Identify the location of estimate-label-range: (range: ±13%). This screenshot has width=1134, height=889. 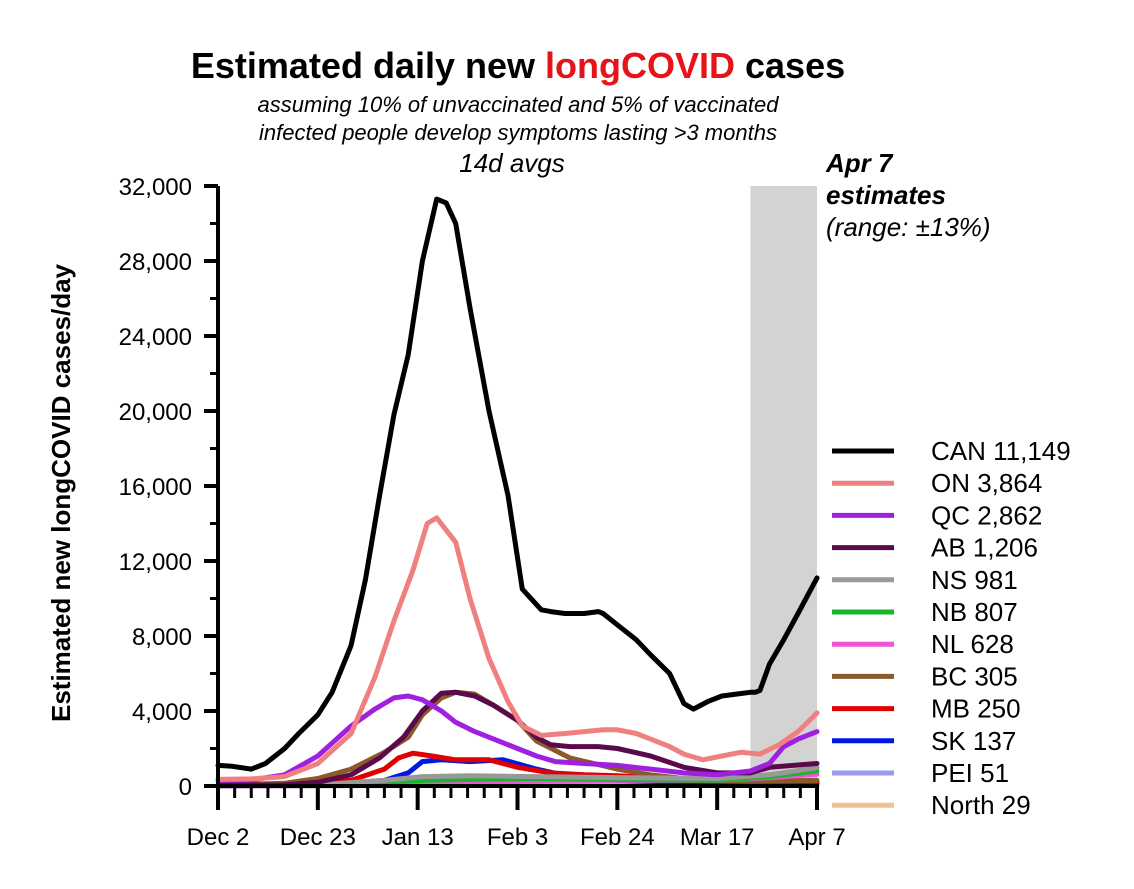
(908, 227).